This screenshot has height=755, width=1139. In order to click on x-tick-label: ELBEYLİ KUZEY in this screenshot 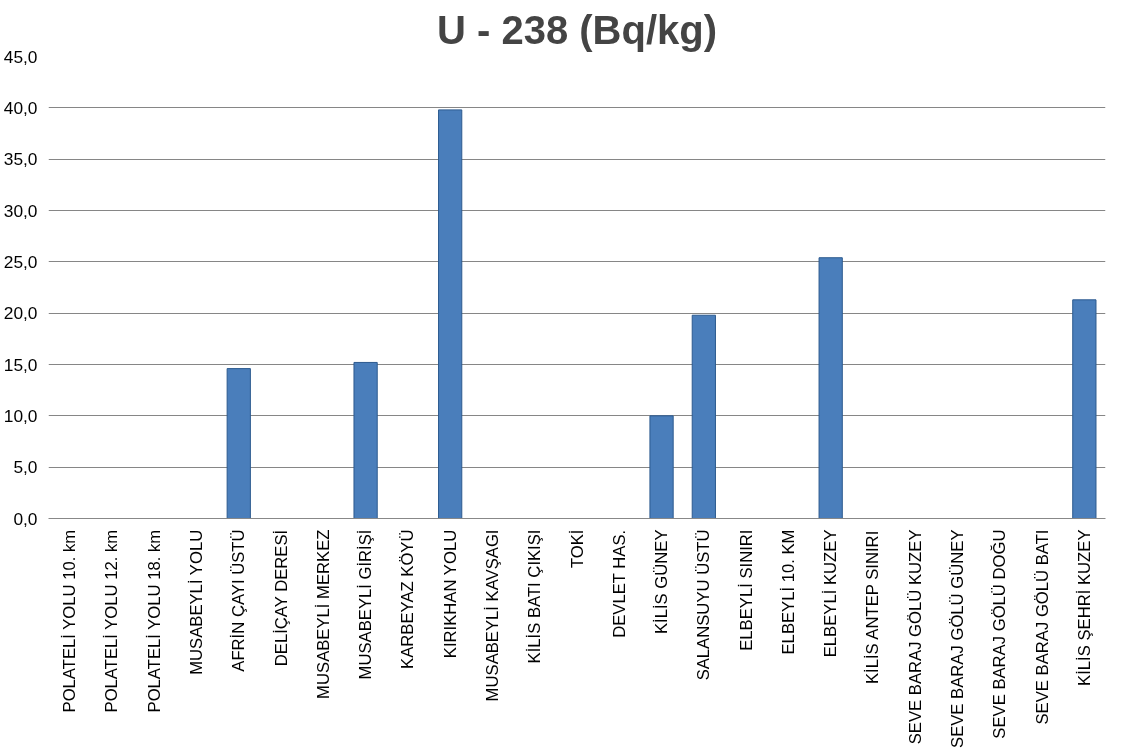, I will do `click(831, 593)`.